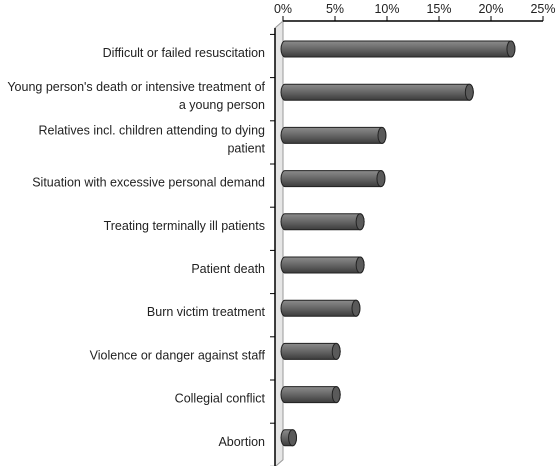  I want to click on category-label-line: Situation with excessive personal demand, so click(148, 183).